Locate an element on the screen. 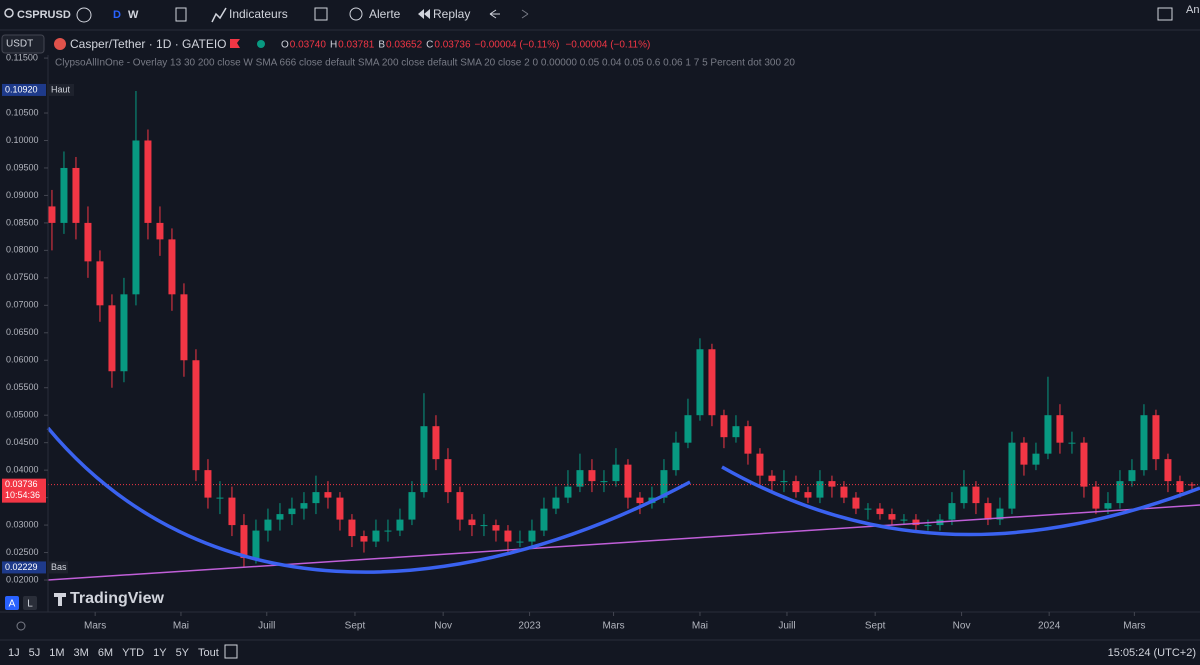 This screenshot has width=1200, height=665. log-scale-label: L is located at coordinates (30, 604).